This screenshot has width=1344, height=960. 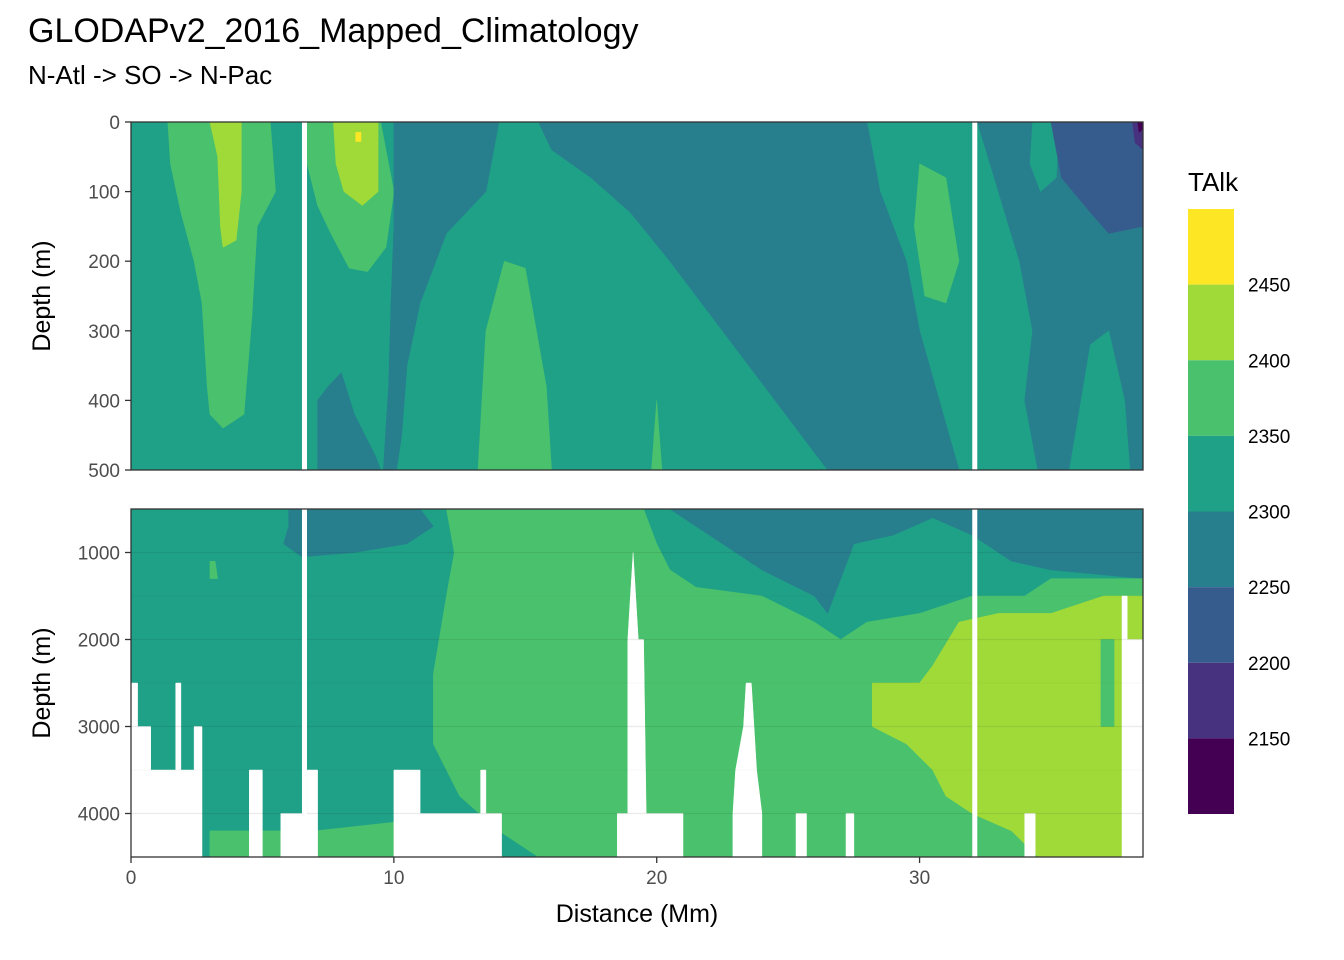 What do you see at coordinates (42, 295) in the screenshot?
I see `y-axis-title-upper: Depth (m)` at bounding box center [42, 295].